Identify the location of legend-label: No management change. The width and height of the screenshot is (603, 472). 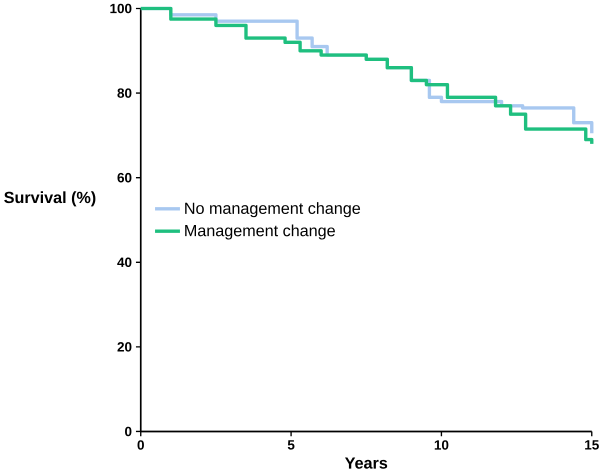
(272, 209).